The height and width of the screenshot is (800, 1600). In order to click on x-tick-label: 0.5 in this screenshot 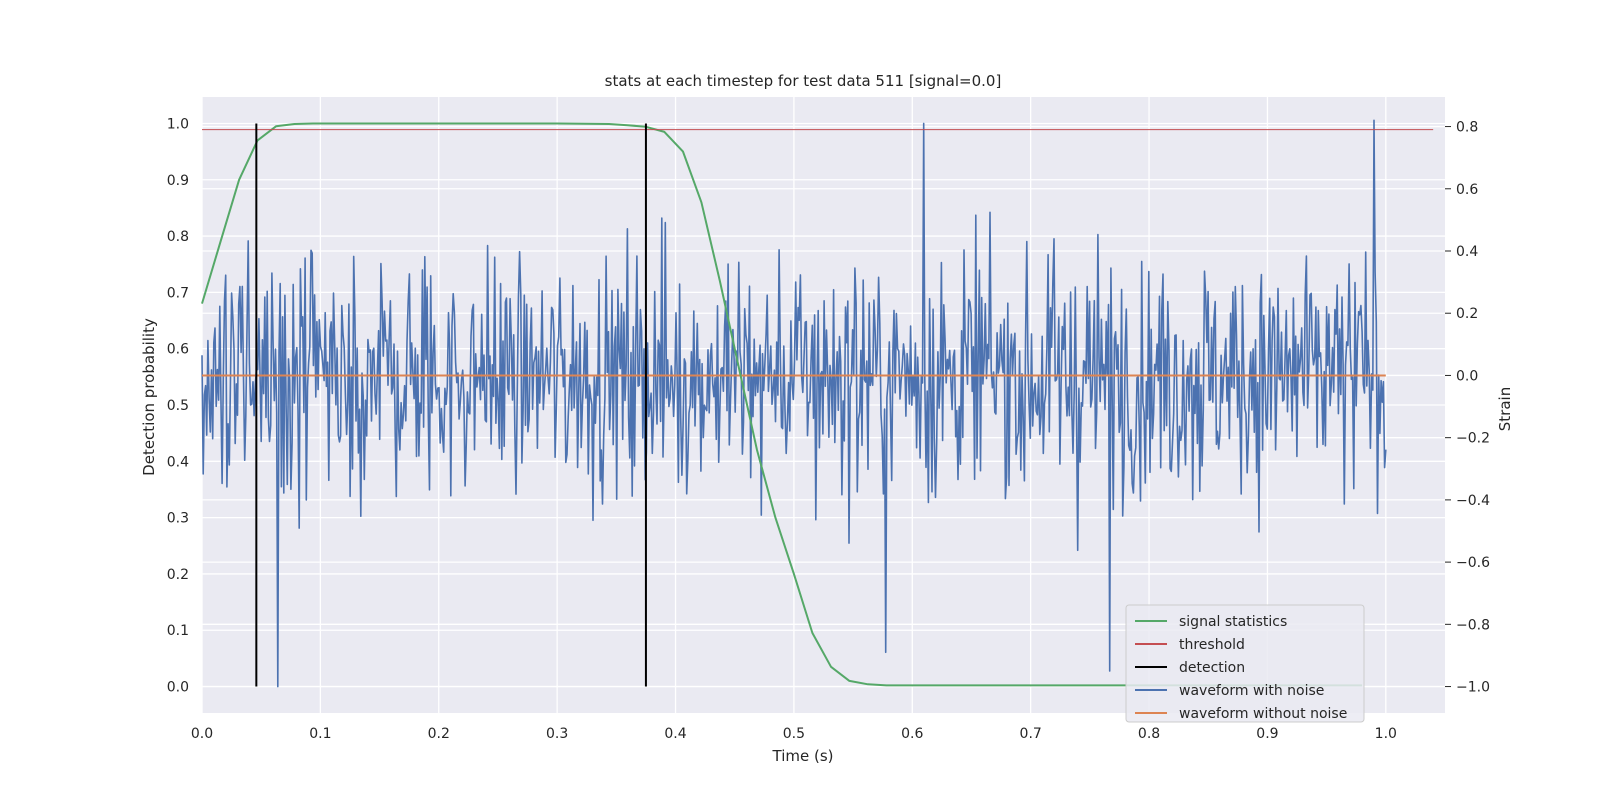, I will do `click(794, 734)`.